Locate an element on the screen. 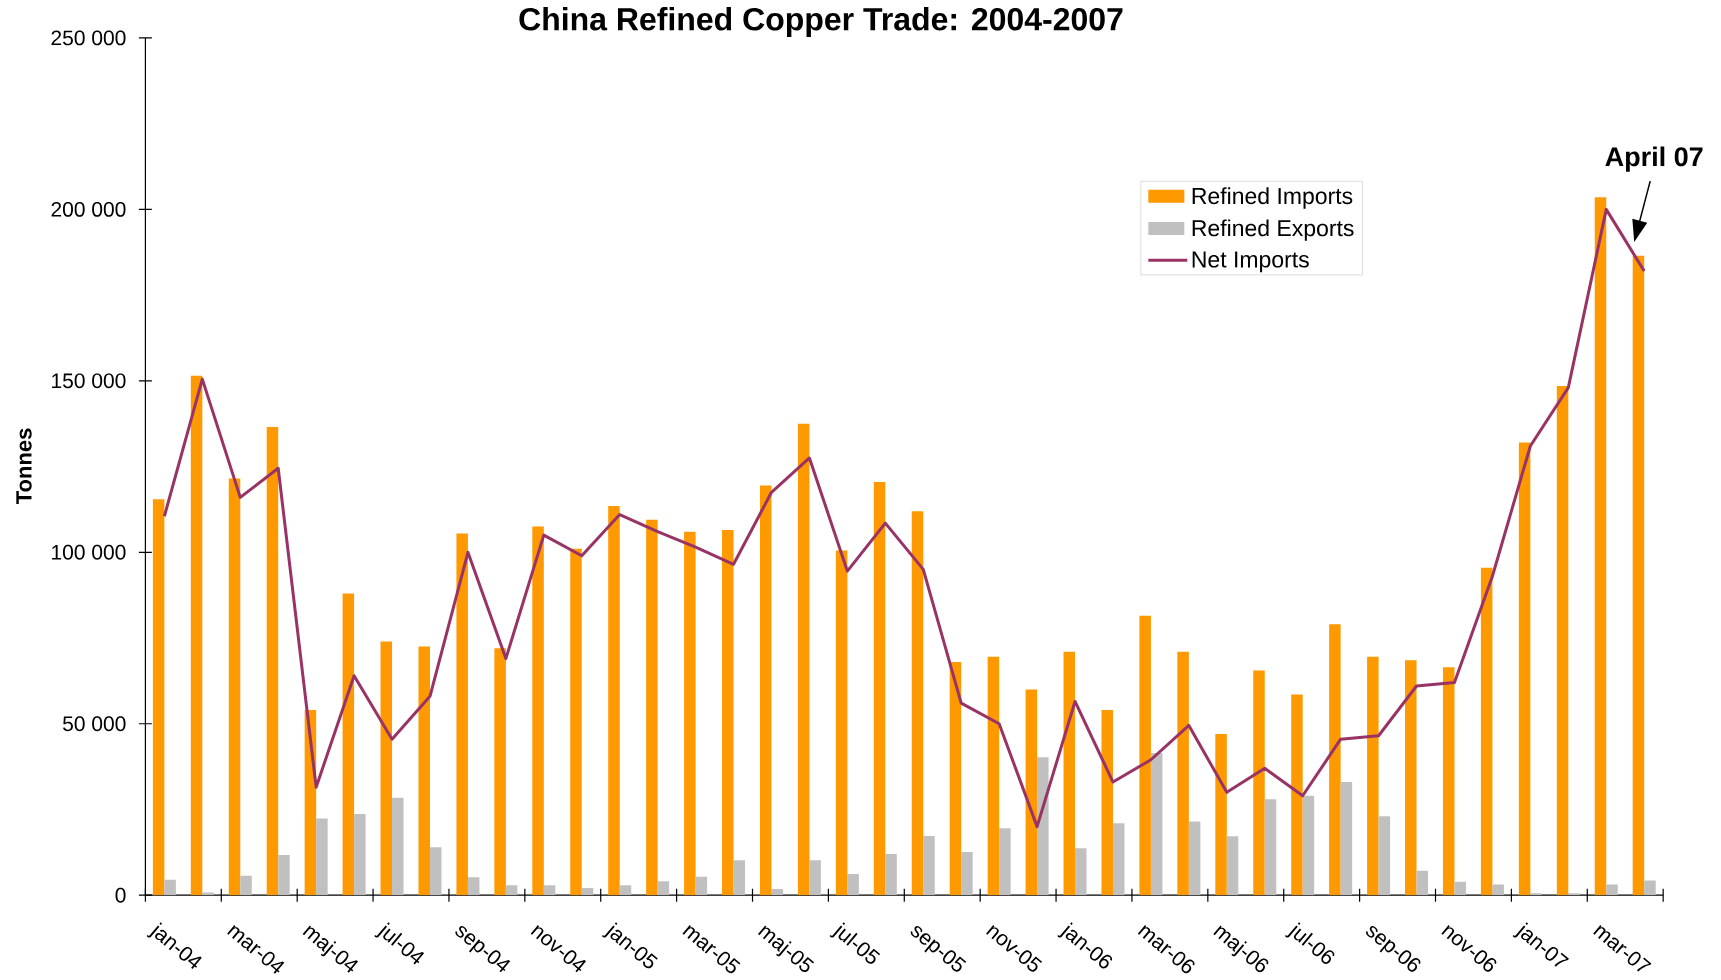  y-axis-title: Tonnes is located at coordinates (24, 466).